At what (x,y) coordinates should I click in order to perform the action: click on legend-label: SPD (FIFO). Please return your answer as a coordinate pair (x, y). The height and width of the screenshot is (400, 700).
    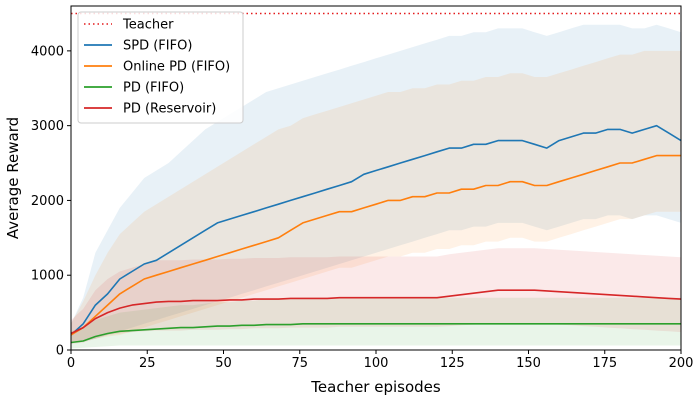
    Looking at the image, I should click on (157, 46).